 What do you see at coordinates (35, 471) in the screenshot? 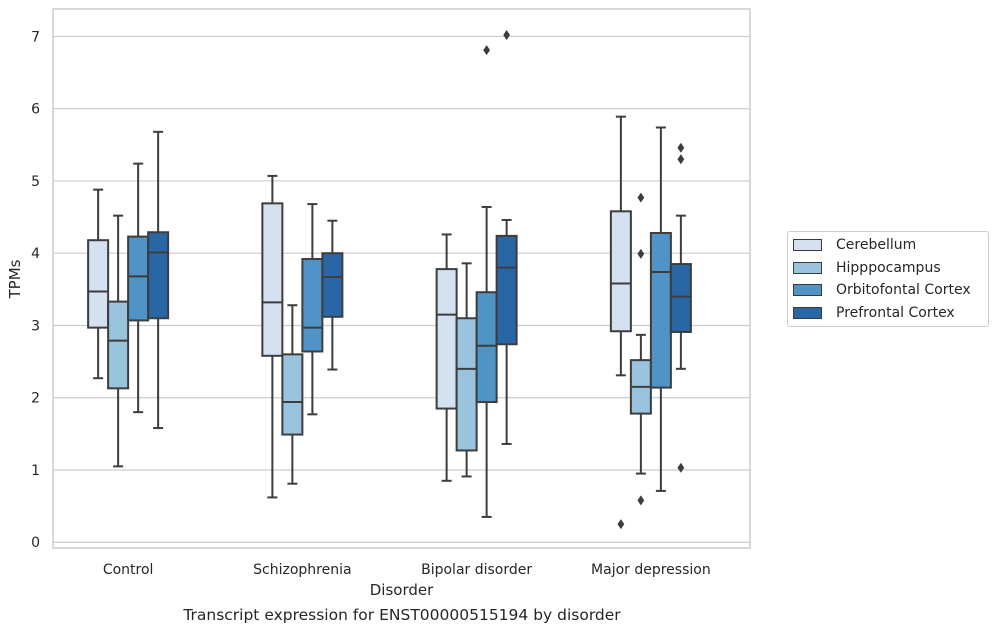
I see `y-tick-label: 1` at bounding box center [35, 471].